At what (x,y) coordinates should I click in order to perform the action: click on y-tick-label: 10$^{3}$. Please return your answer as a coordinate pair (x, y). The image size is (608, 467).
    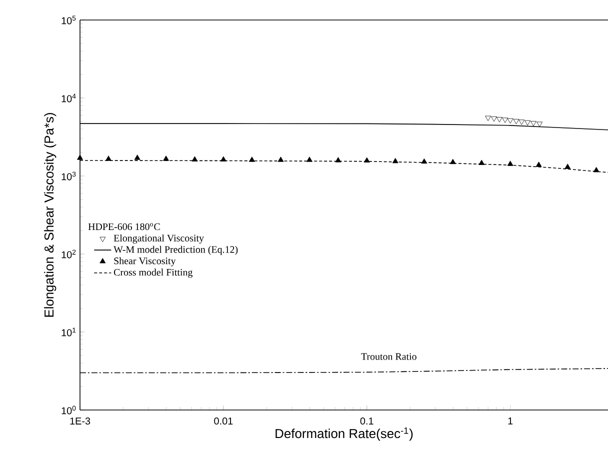
    Looking at the image, I should click on (69, 176).